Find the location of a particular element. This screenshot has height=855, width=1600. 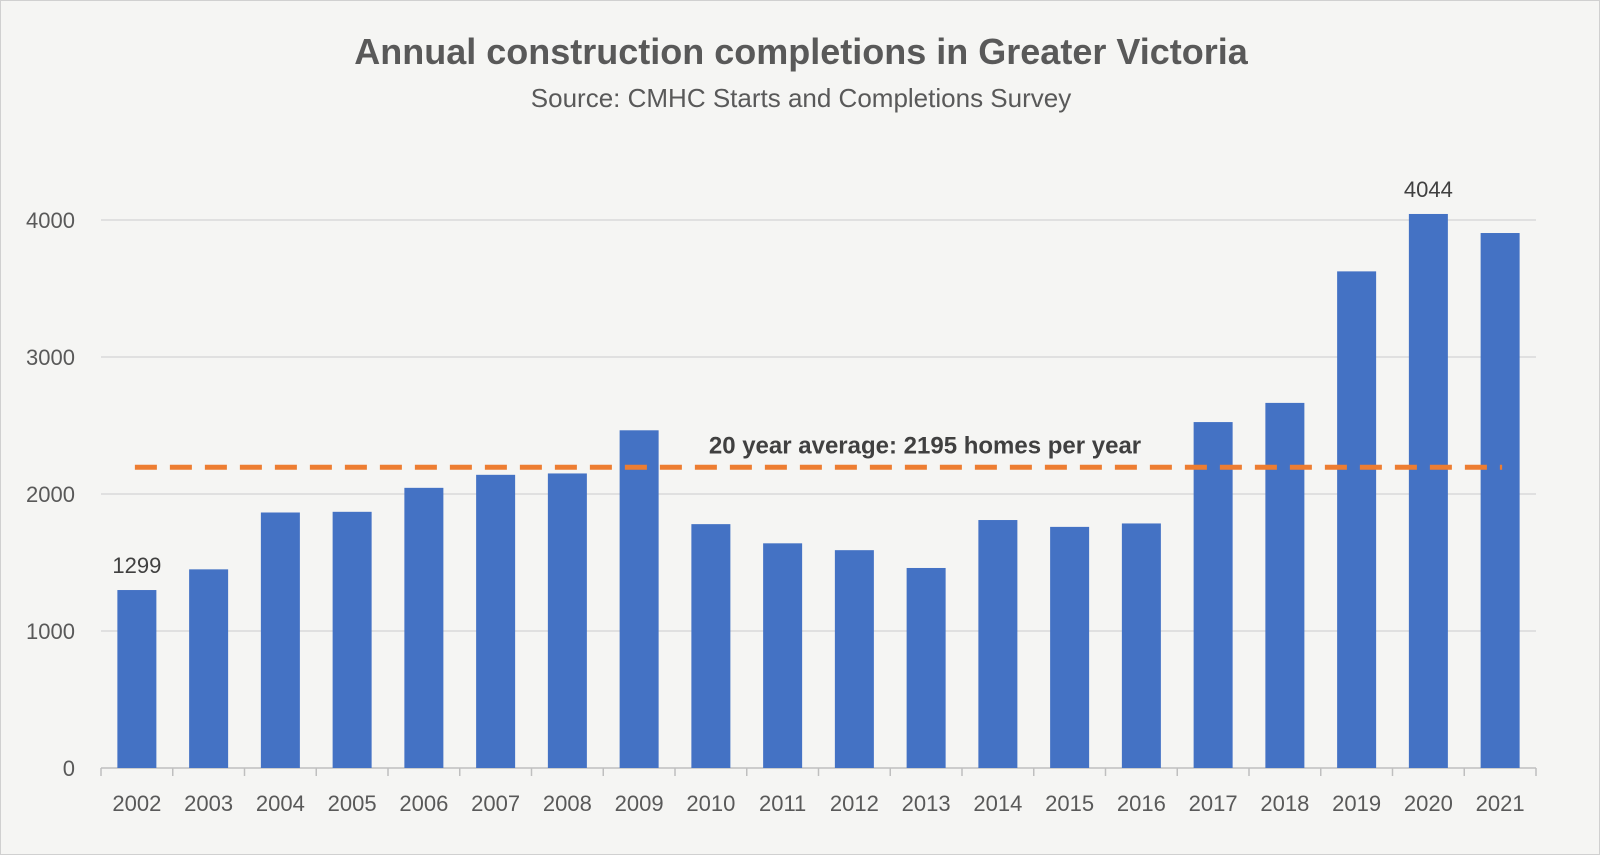

x-tick-label: 2020 is located at coordinates (1428, 803).